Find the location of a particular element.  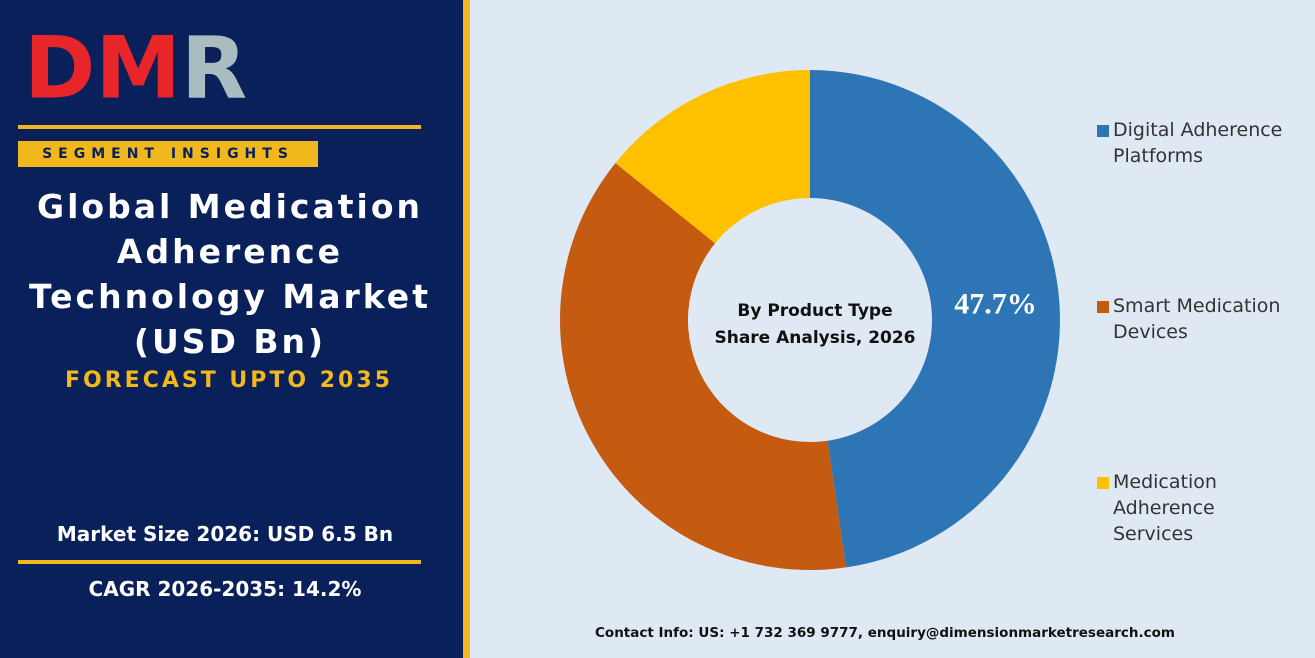

legend-label: Digital Adherence Platforms is located at coordinates (1198, 143).